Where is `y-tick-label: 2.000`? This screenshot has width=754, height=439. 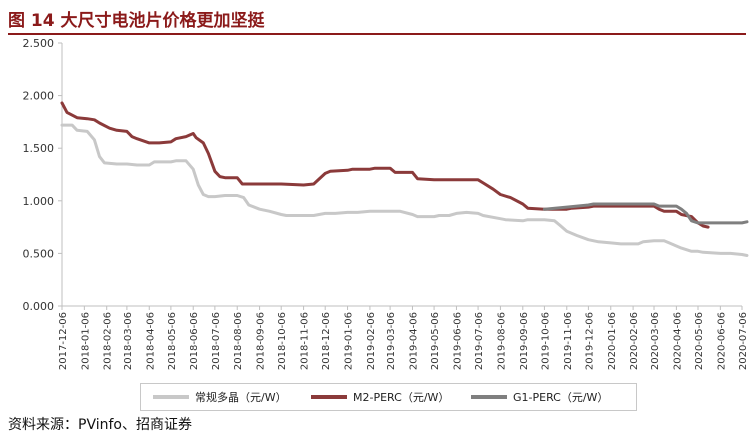 y-tick-label: 2.000 is located at coordinates (39, 96).